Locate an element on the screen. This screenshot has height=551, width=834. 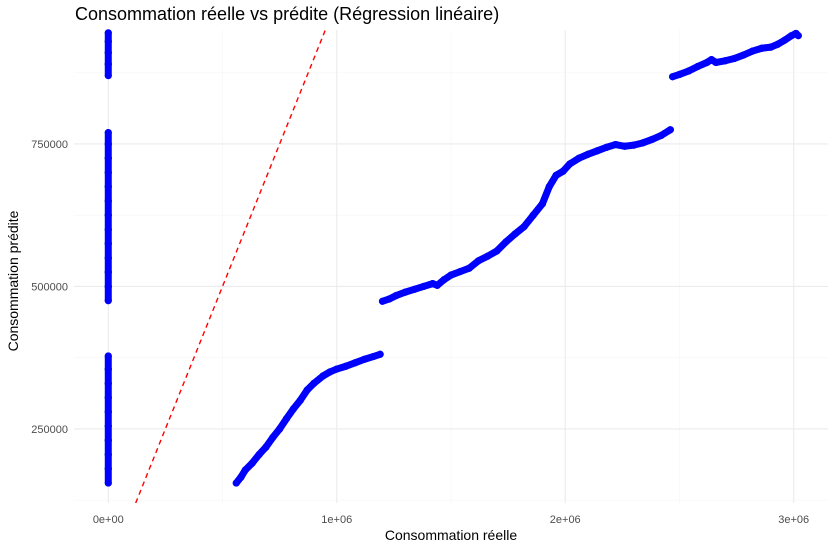
x-tick-label: 3e+06 is located at coordinates (793, 520).